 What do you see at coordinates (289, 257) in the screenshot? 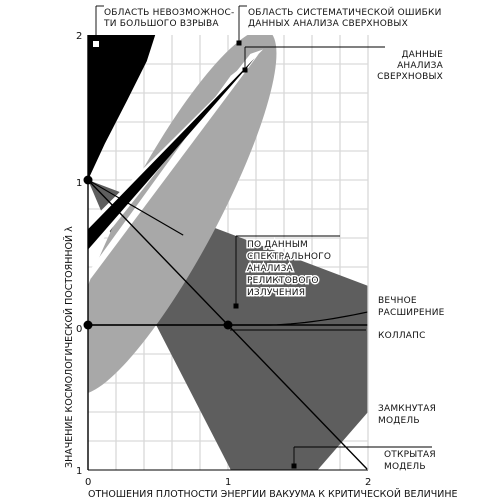
I see `annotation-cmb: СПЕКТРАЛЬНОГО` at bounding box center [289, 257].